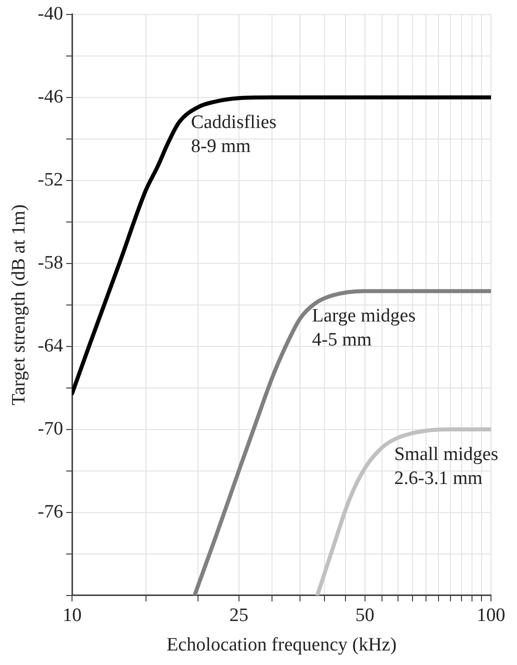 The height and width of the screenshot is (665, 517). I want to click on y-tick-label: -76, so click(51, 511).